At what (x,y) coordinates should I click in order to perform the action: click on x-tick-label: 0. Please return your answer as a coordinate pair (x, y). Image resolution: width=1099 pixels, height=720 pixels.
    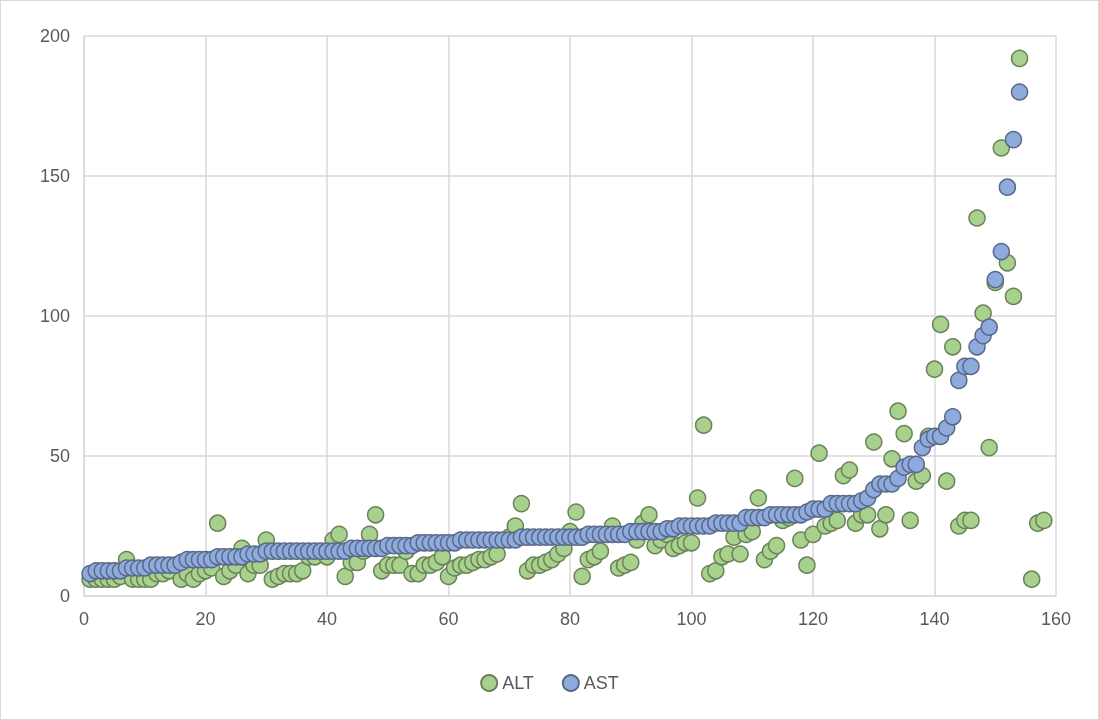
    Looking at the image, I should click on (84, 619).